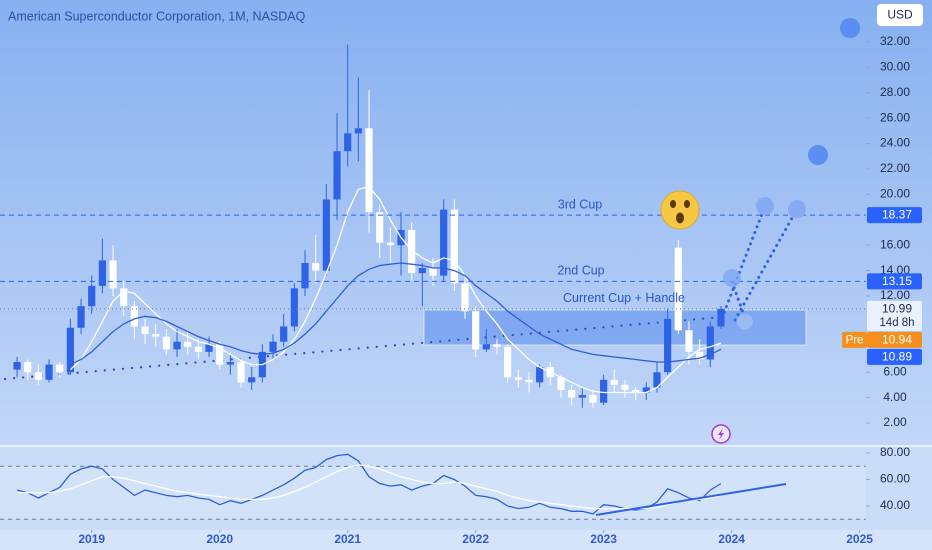 This screenshot has width=932, height=550. Describe the element at coordinates (855, 340) in the screenshot. I see `pre-tag: Pre` at that location.